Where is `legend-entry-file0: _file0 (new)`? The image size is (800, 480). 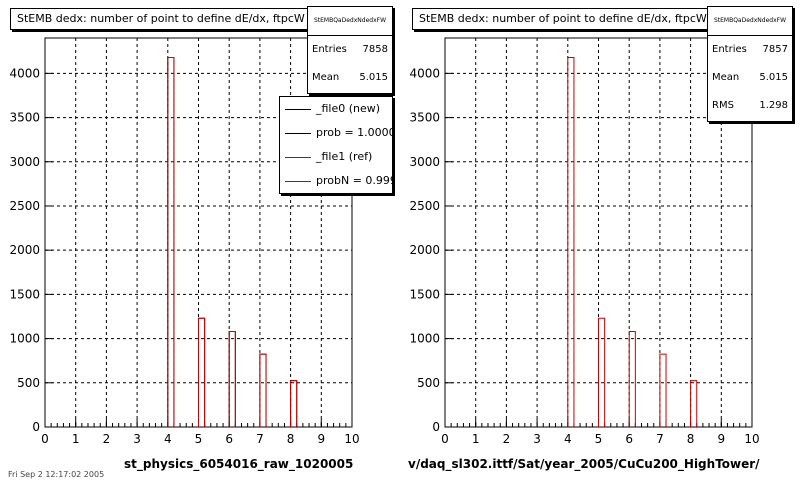 legend-entry-file0: _file0 (new) is located at coordinates (336, 109).